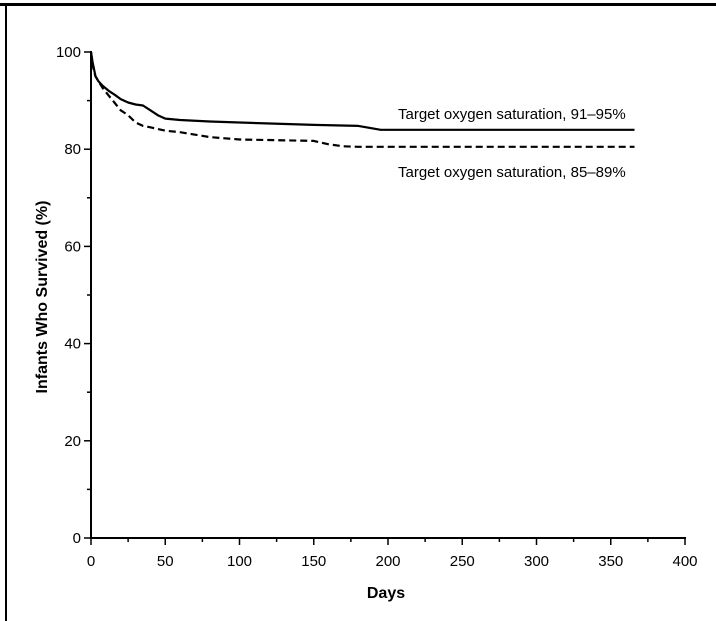  What do you see at coordinates (68, 52) in the screenshot?
I see `y-tick-label: 100` at bounding box center [68, 52].